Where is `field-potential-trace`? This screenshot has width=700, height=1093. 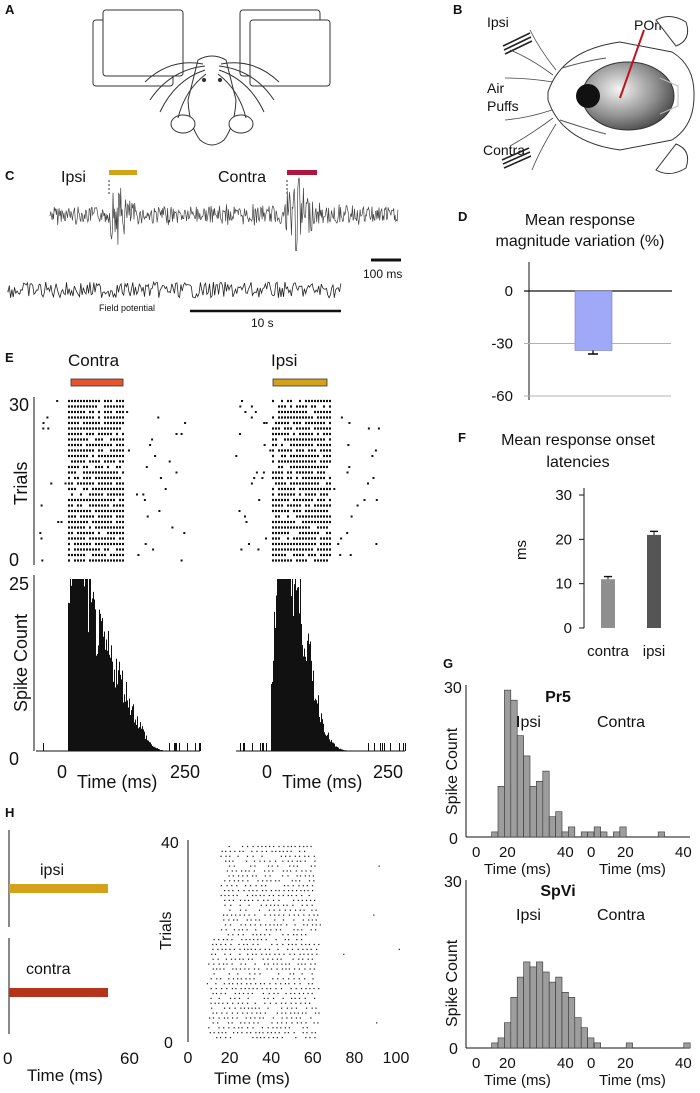 field-potential-trace is located at coordinates (174, 289).